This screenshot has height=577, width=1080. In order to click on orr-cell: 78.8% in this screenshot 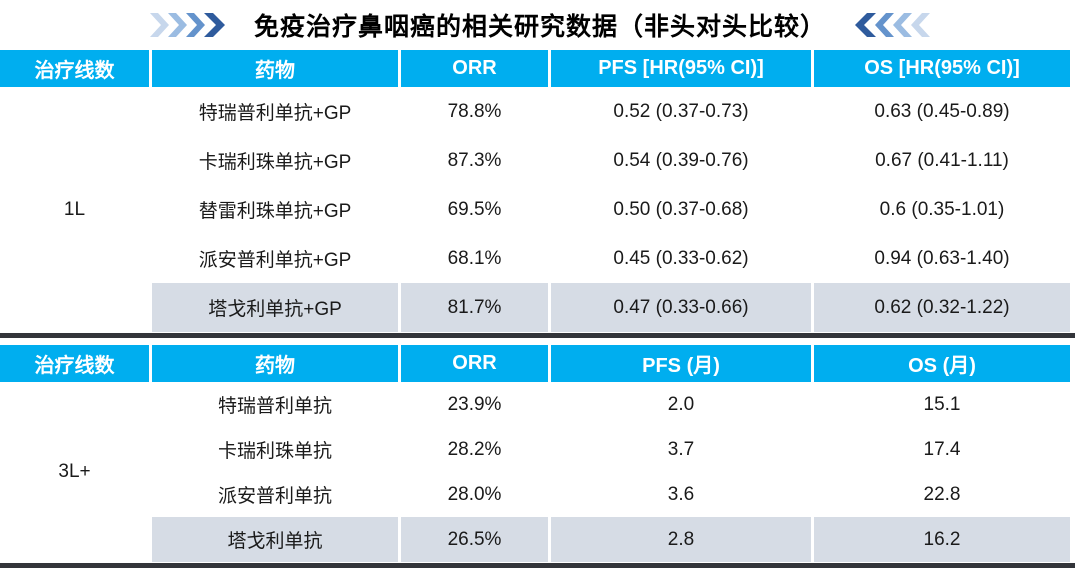, I will do `click(474, 111)`.